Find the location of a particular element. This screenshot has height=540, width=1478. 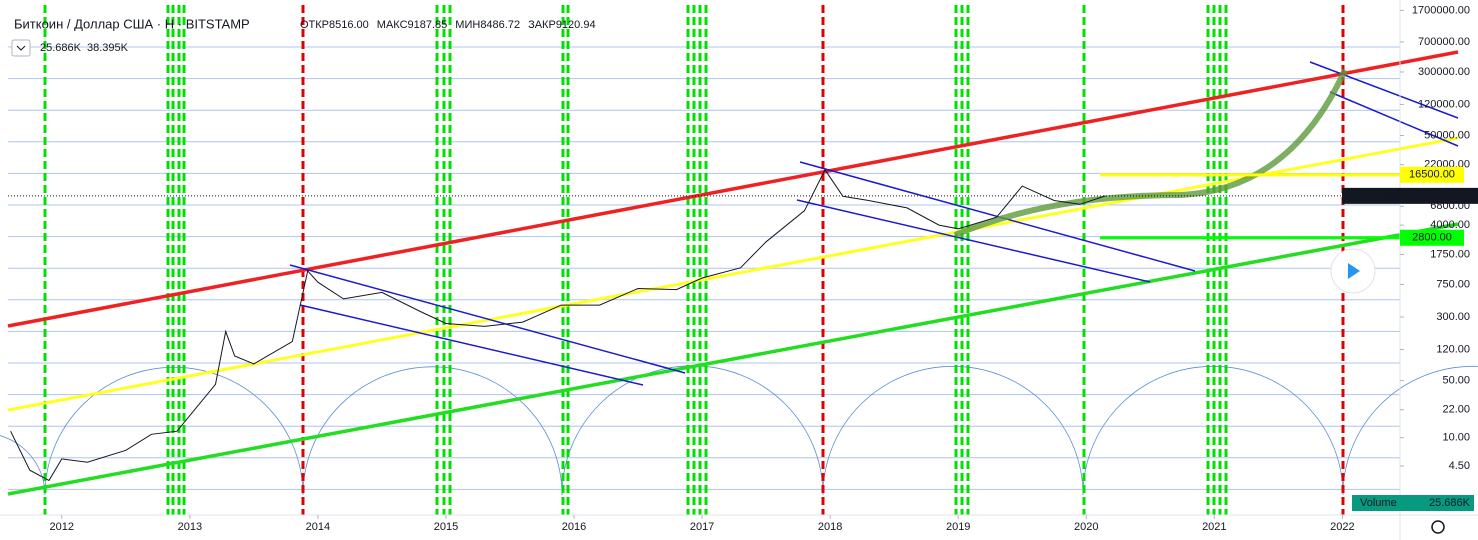

last-price-label: 9120.94 is located at coordinates (1446, 196).